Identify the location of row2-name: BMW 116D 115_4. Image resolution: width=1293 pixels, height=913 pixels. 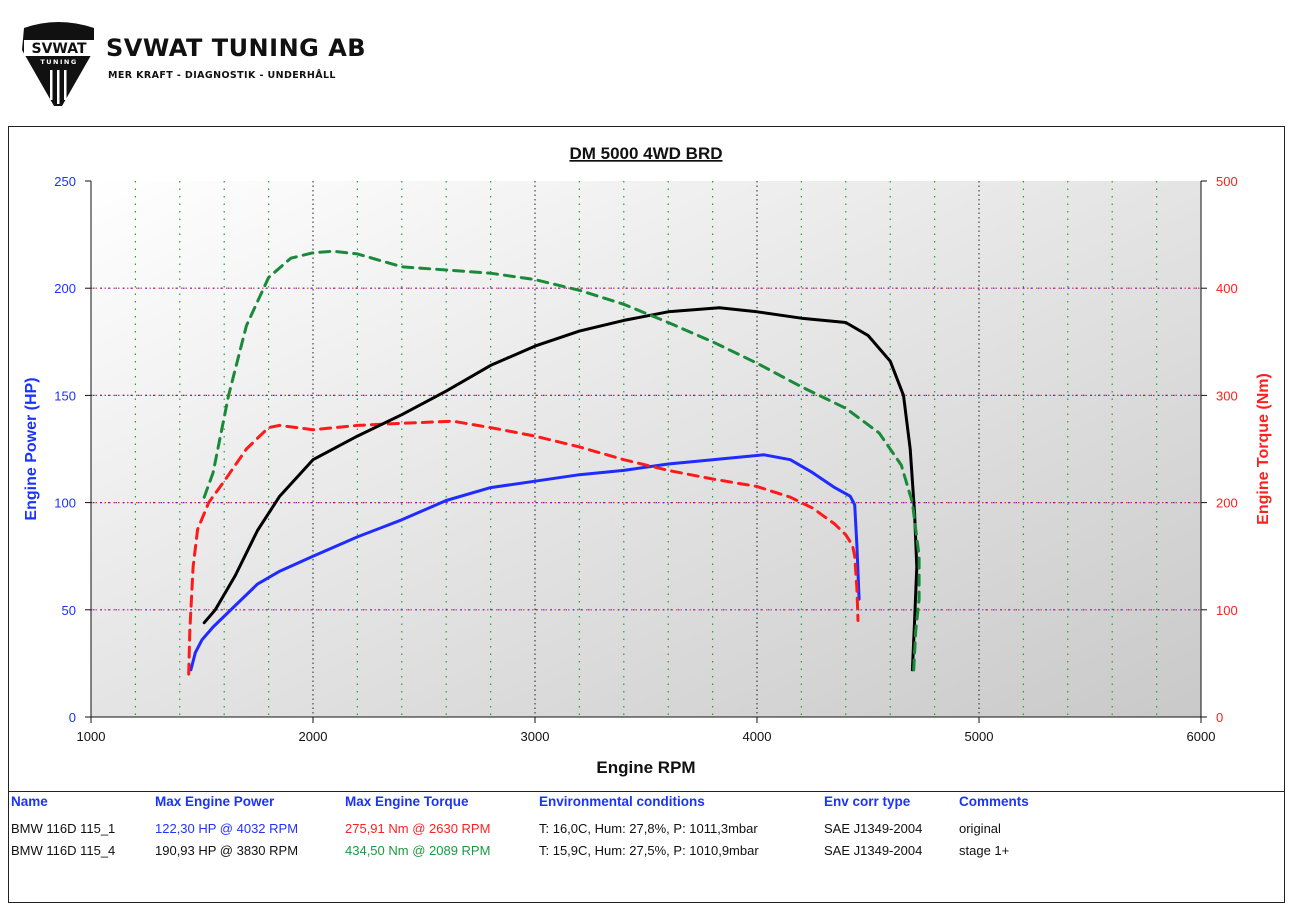
(63, 850).